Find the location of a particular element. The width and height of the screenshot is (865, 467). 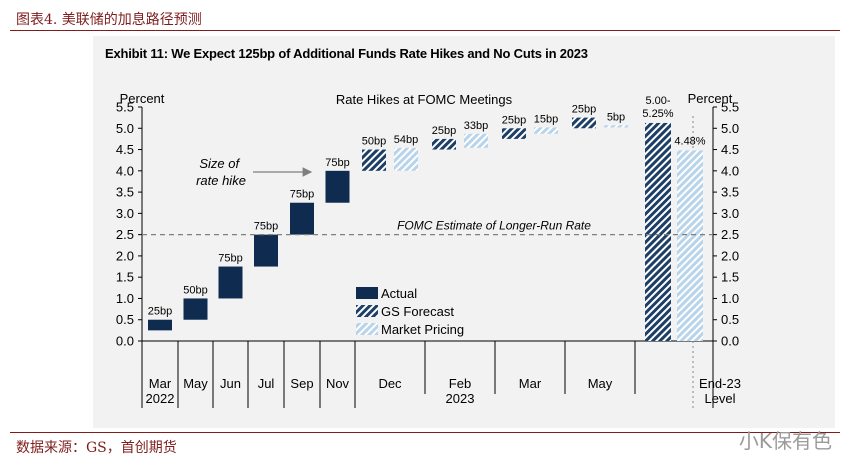

y-tick-label-right: 1.5 is located at coordinates (730, 277).